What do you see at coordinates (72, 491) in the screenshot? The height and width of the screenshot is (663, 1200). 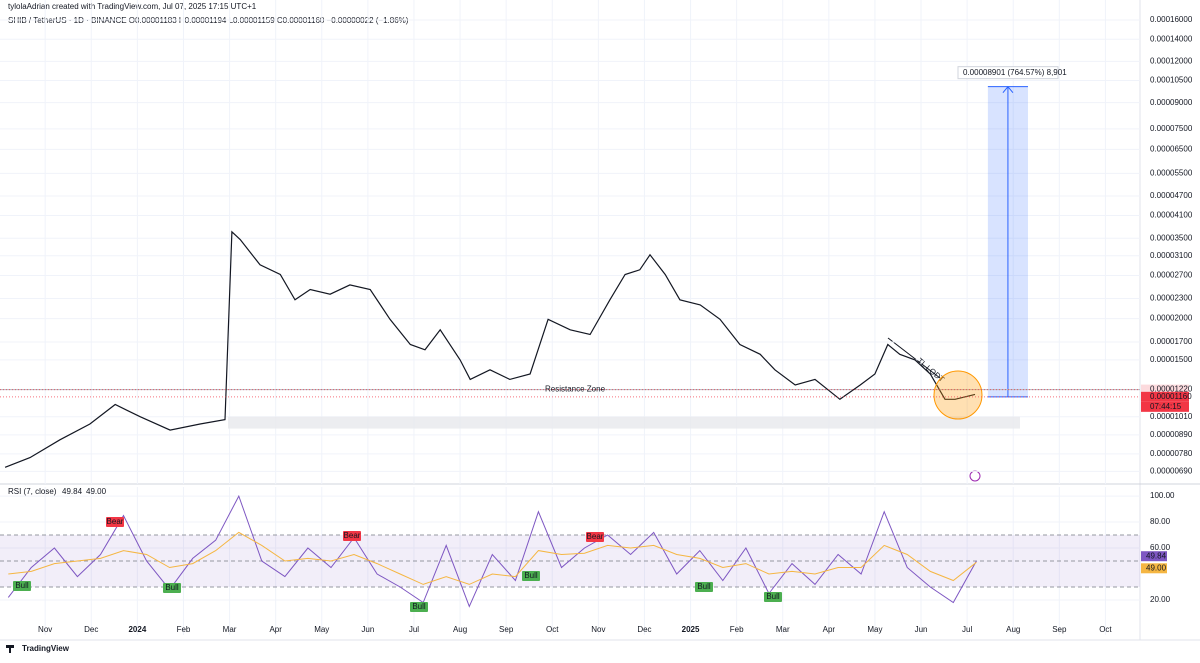 I see `rsi-legend-value: 49.84` at bounding box center [72, 491].